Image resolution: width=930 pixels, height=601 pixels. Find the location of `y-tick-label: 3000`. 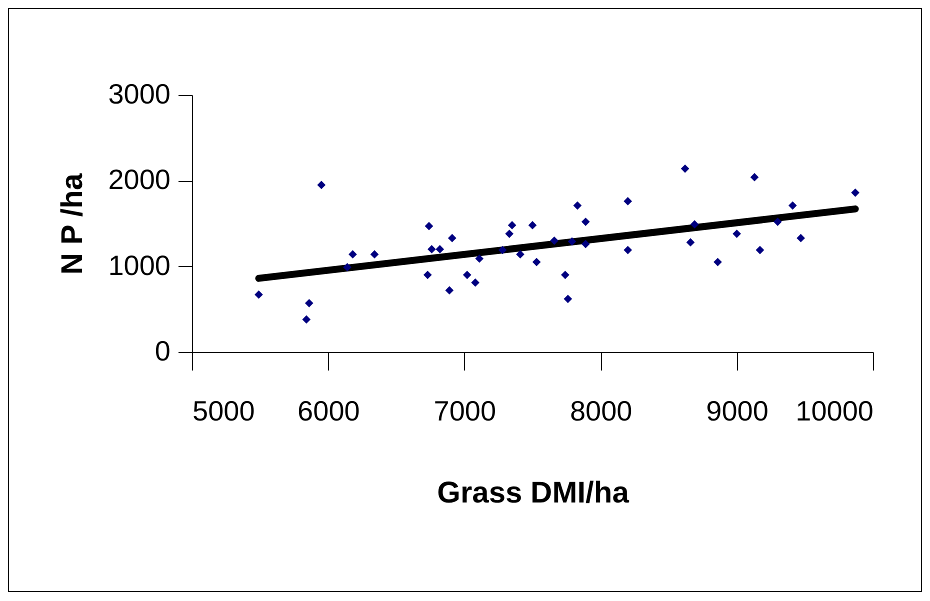

y-tick-label: 3000 is located at coordinates (139, 94).